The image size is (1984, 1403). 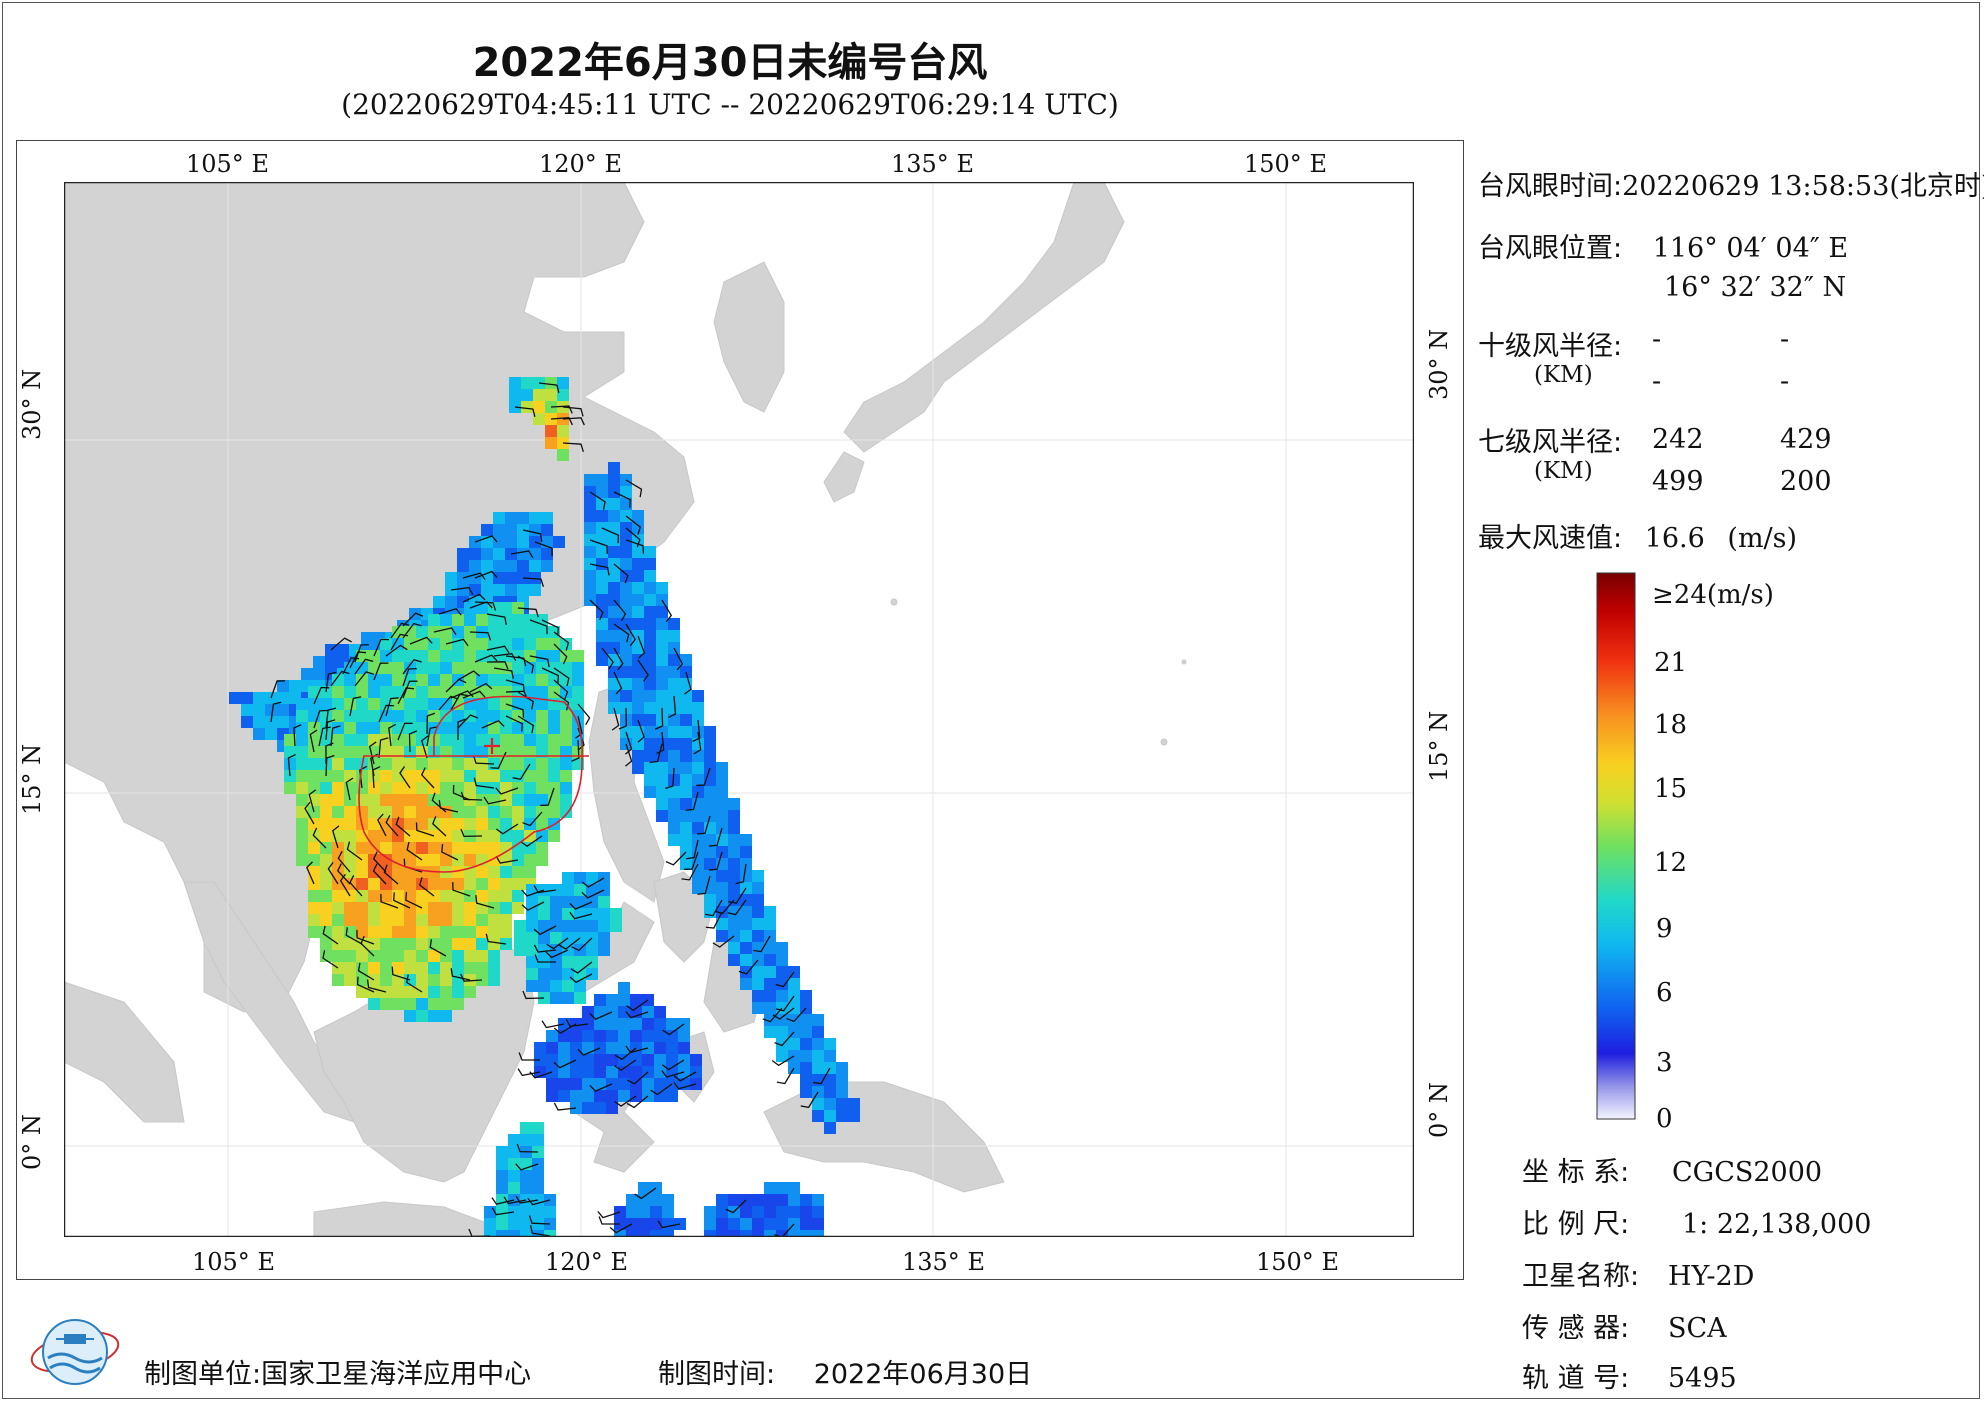 I want to click on r10-value-se: -, so click(x=1785, y=339).